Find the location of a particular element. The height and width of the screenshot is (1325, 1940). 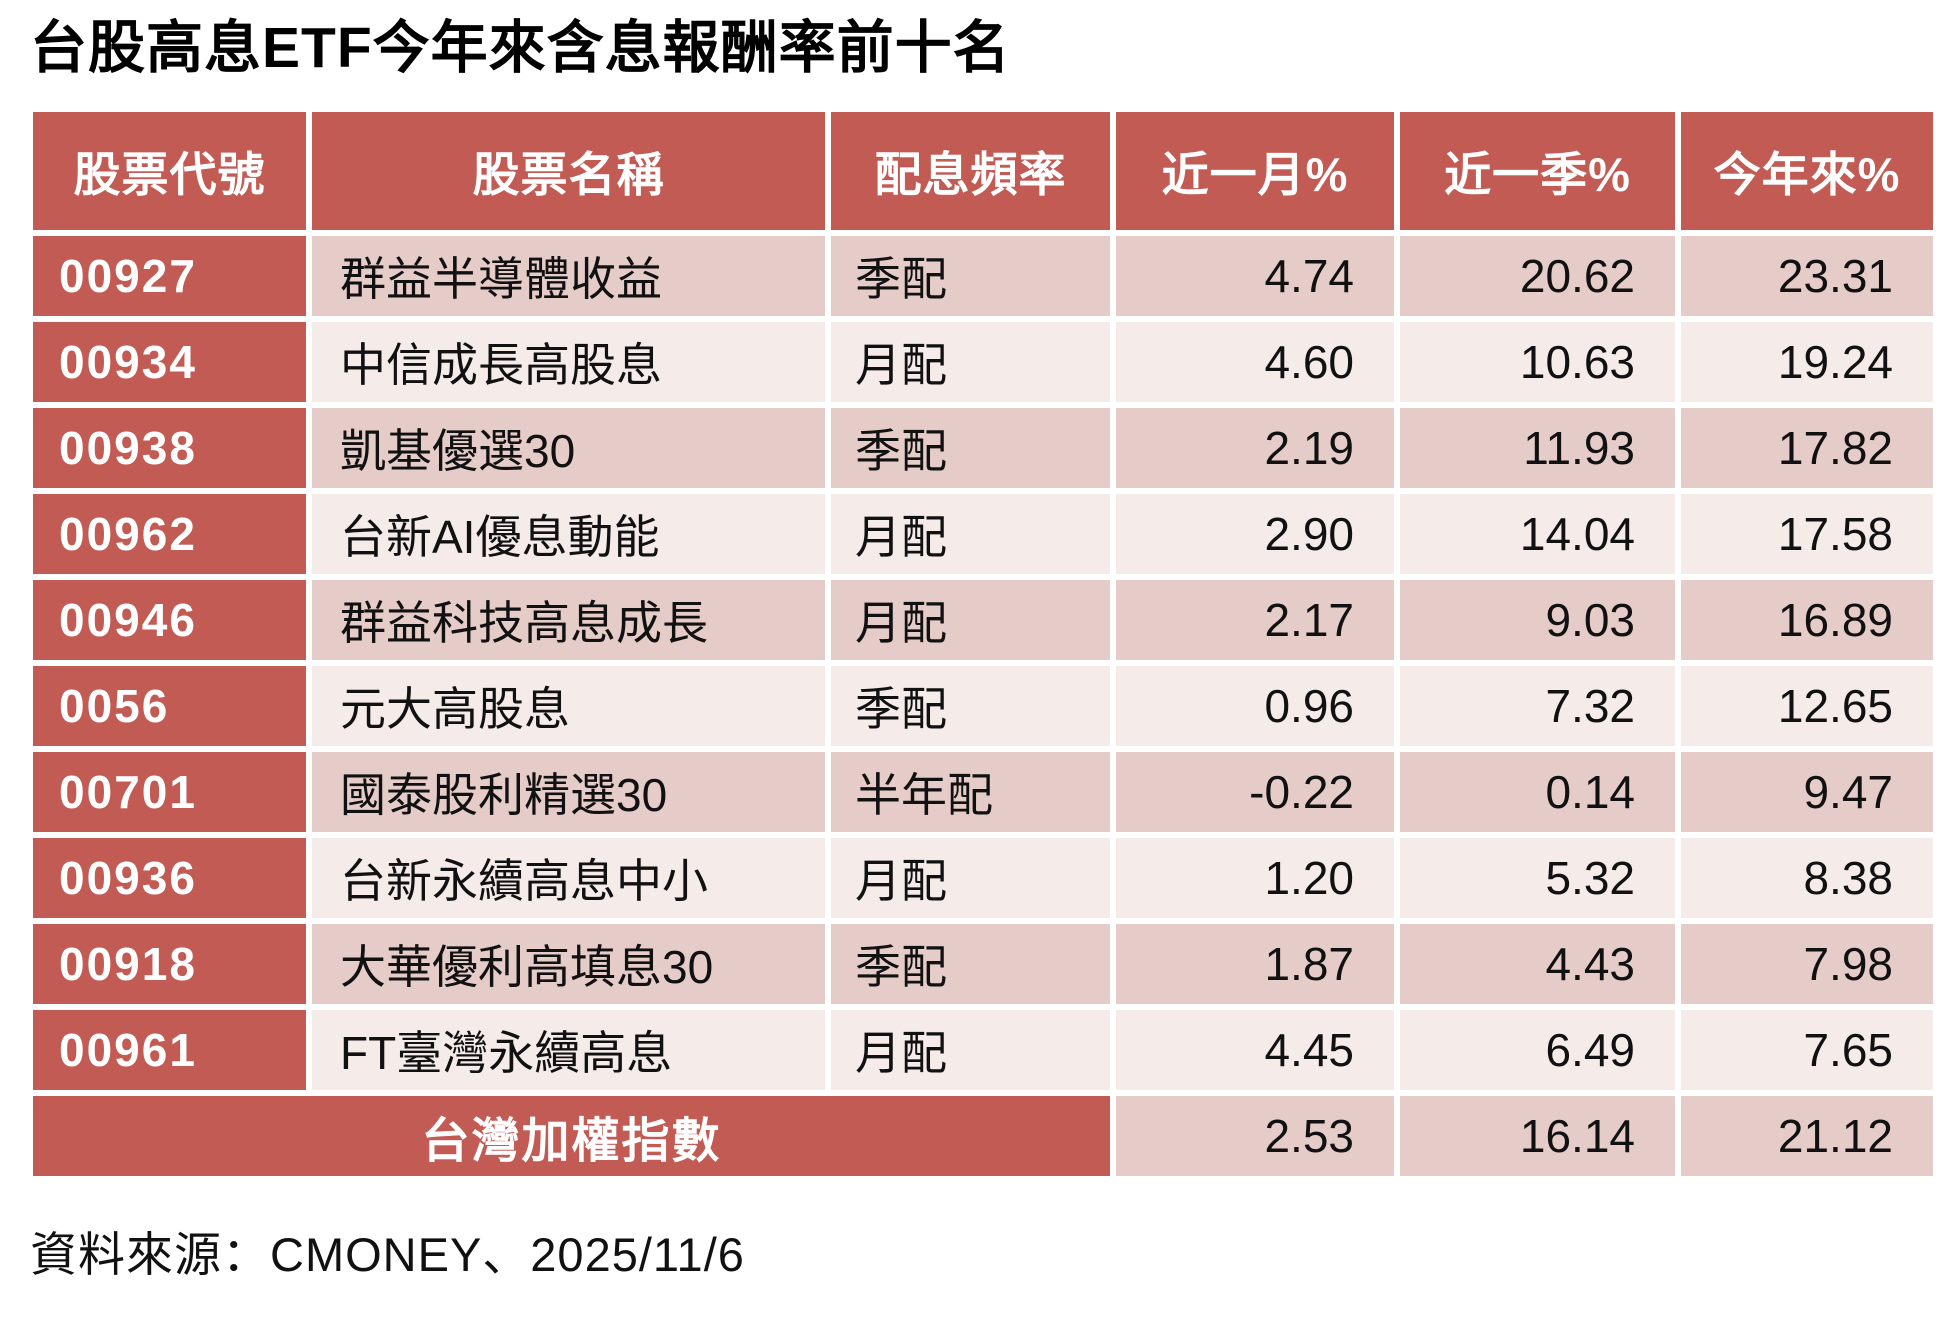

etf-1-month-value: 2.19 is located at coordinates (1255, 447).